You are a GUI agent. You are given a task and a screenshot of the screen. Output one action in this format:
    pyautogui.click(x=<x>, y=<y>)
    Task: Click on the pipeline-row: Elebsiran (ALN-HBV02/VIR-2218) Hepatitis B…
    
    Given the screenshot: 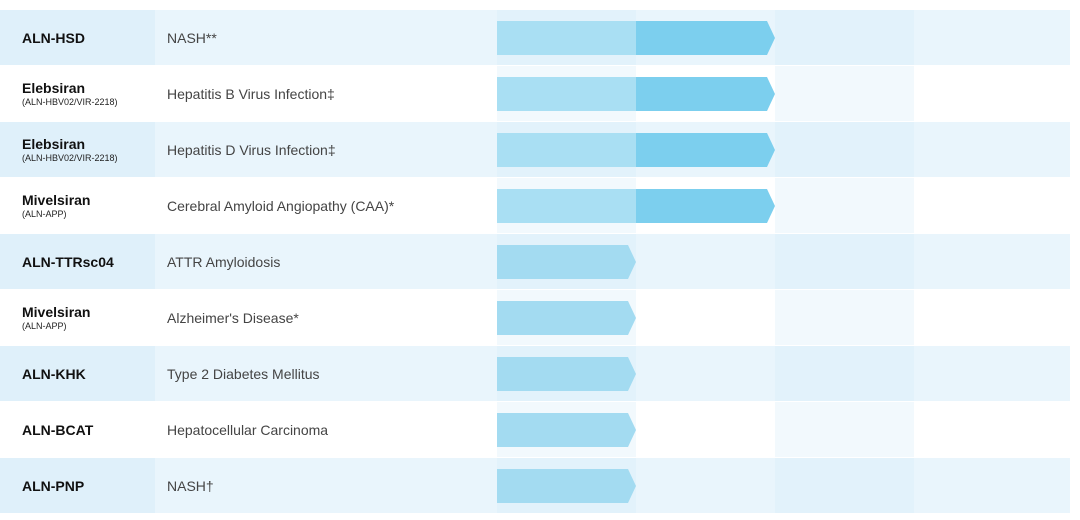 What is the action you would take?
    pyautogui.click(x=535, y=93)
    